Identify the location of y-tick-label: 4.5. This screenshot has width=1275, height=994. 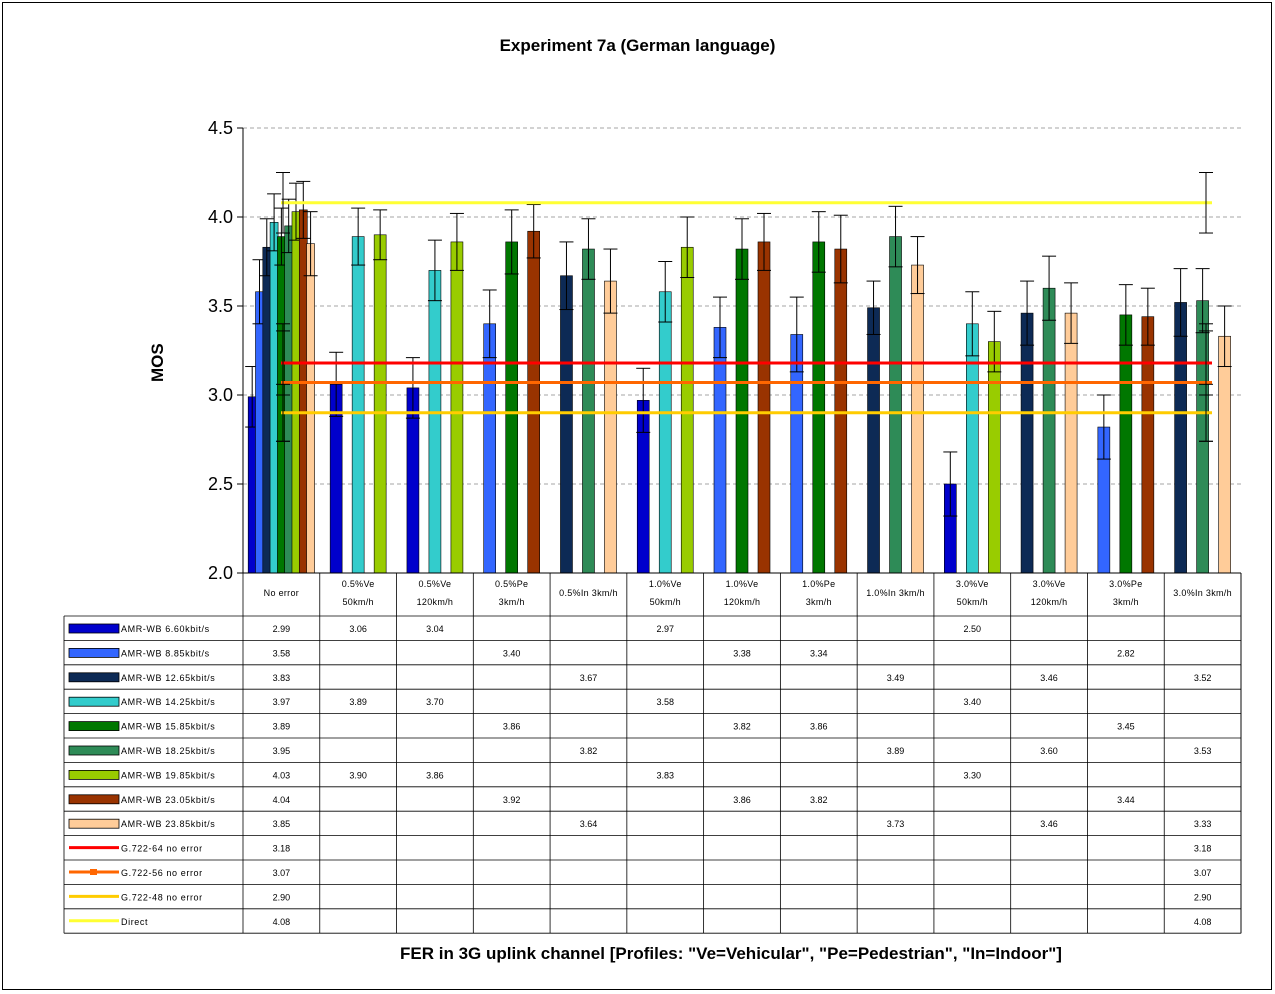
(220, 128).